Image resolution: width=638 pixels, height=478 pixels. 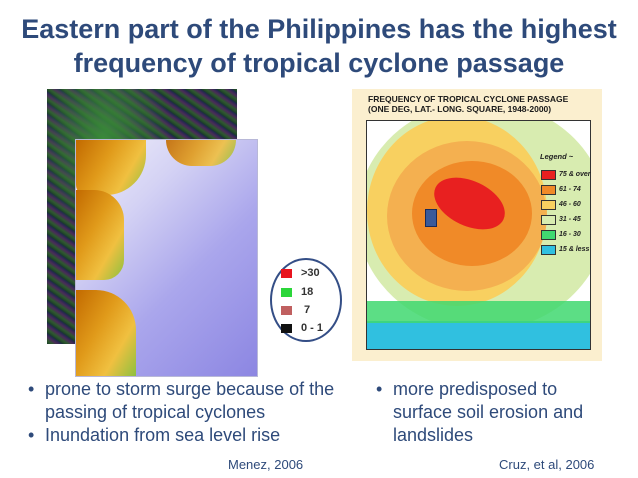 I want to click on left-legend-item: 0 - 1, so click(x=302, y=328).